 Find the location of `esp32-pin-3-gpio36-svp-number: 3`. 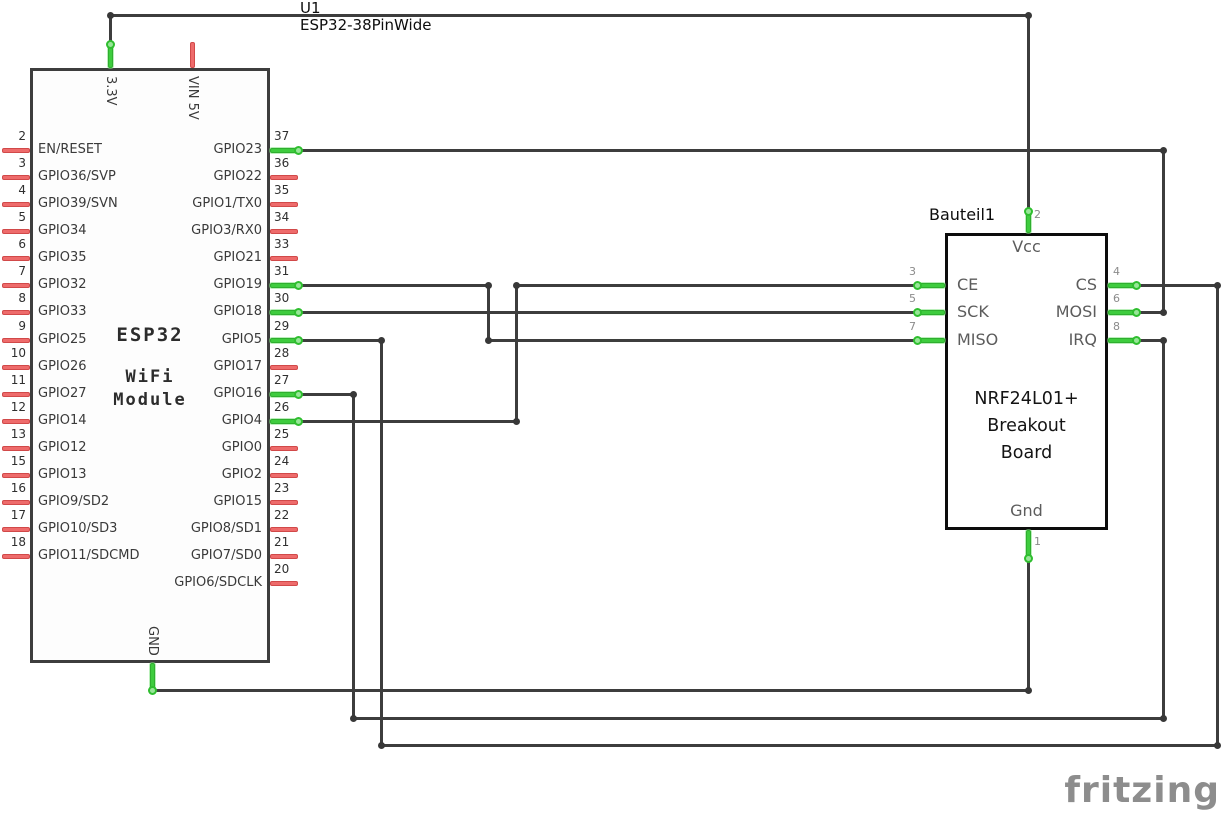

esp32-pin-3-gpio36-svp-number: 3 is located at coordinates (22, 163).